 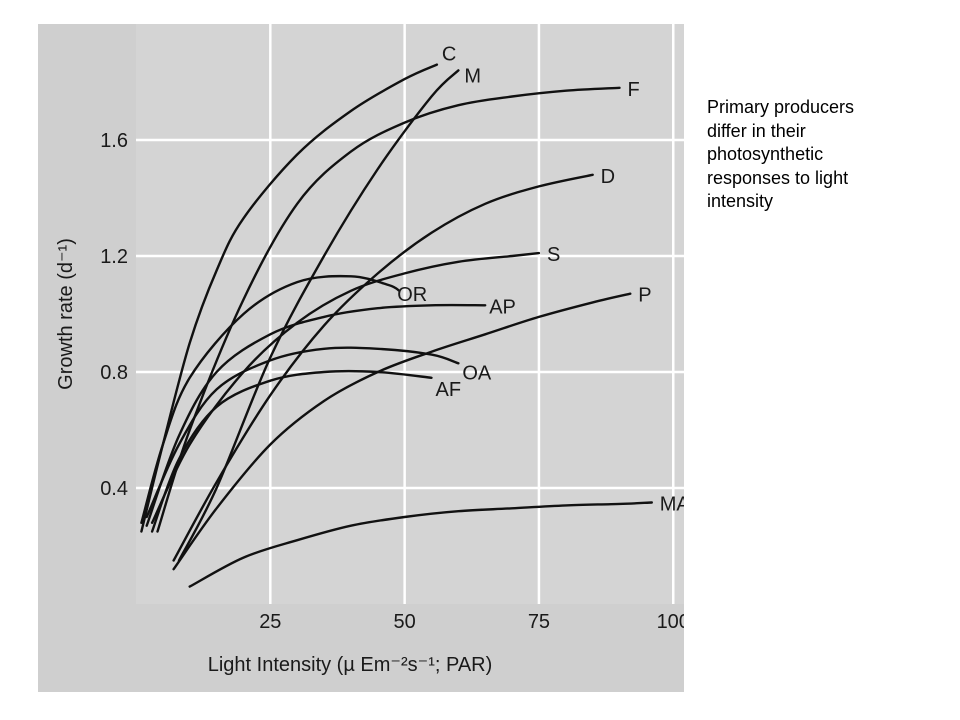 What do you see at coordinates (553, 255) in the screenshot?
I see `series-label-s: S` at bounding box center [553, 255].